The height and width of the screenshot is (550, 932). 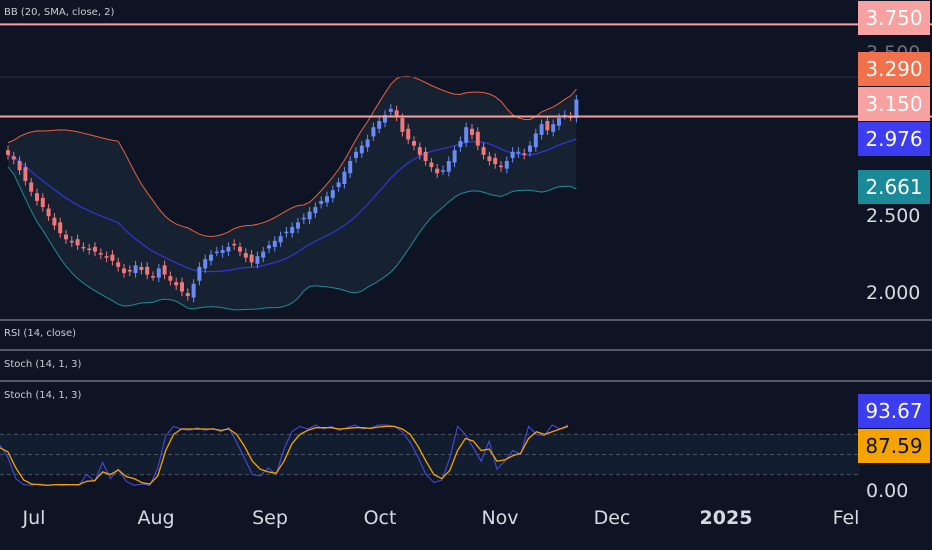 I want to click on price-axis-label: 2.000, so click(x=893, y=293).